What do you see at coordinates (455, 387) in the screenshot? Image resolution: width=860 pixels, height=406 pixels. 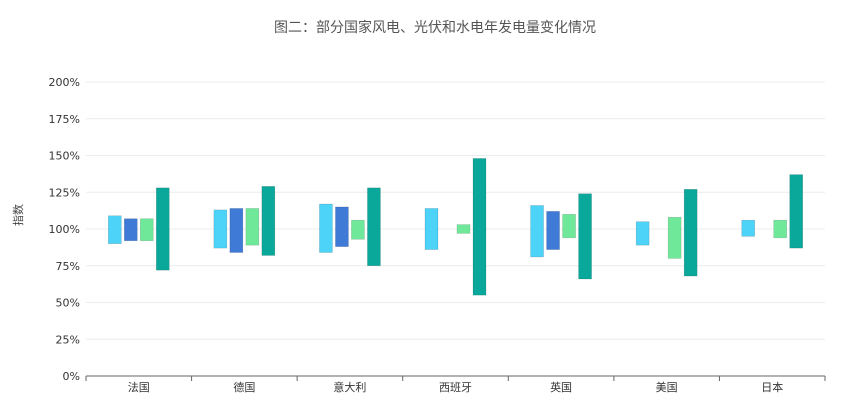 I see `x-tick-label: 西班牙` at bounding box center [455, 387].